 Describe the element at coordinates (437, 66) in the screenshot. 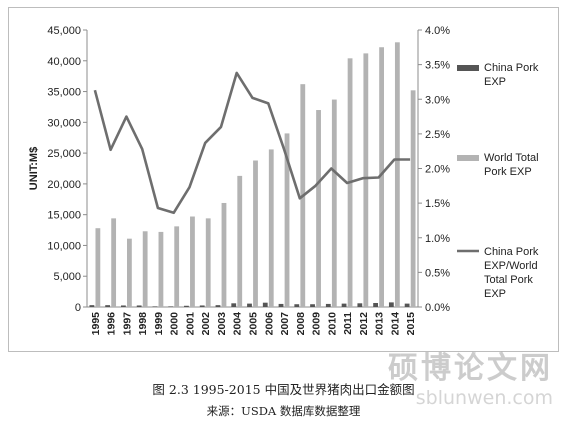

I see `y2-tick-label: 3.5%` at that location.